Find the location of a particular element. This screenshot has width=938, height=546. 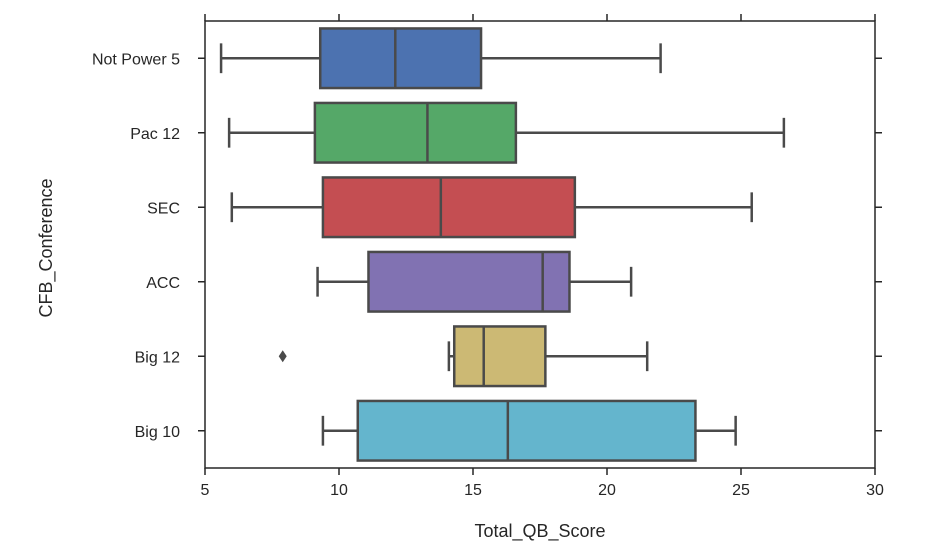

x-tick-label: 15 is located at coordinates (473, 490).